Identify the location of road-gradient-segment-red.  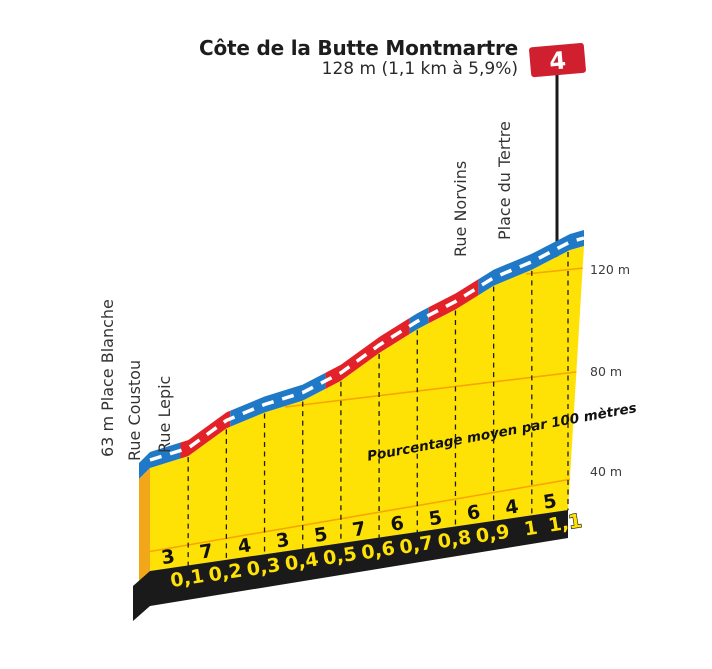
(367, 353).